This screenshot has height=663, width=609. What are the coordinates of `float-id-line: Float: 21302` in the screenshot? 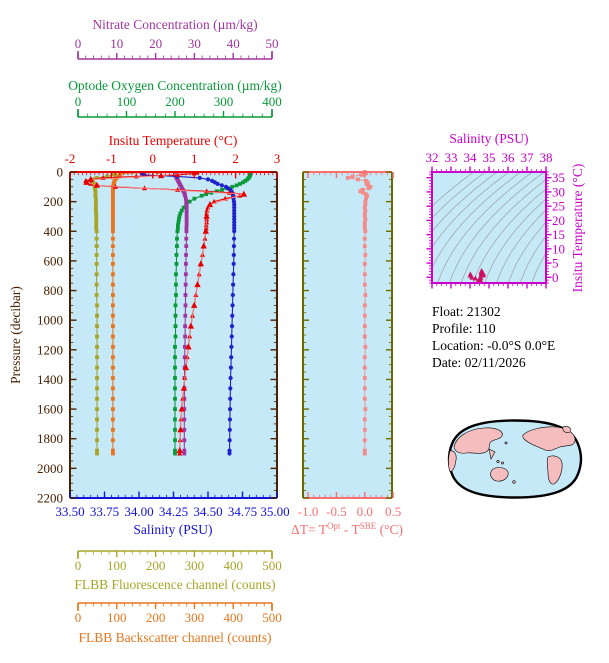 It's located at (466, 311).